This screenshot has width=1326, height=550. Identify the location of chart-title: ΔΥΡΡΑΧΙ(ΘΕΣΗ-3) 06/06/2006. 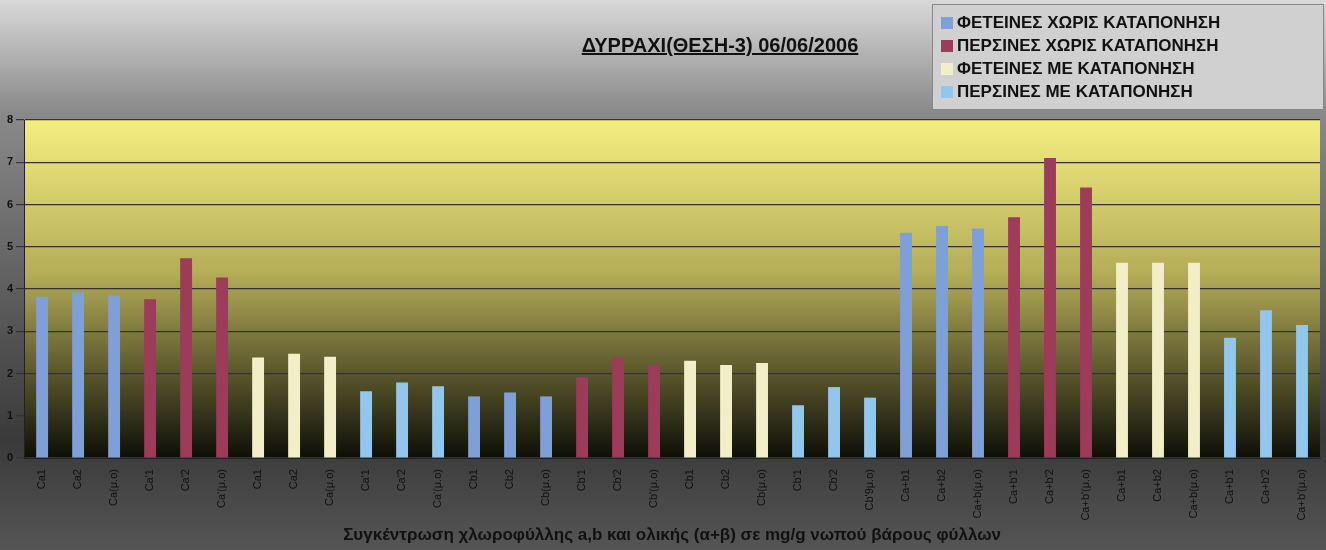
(720, 45).